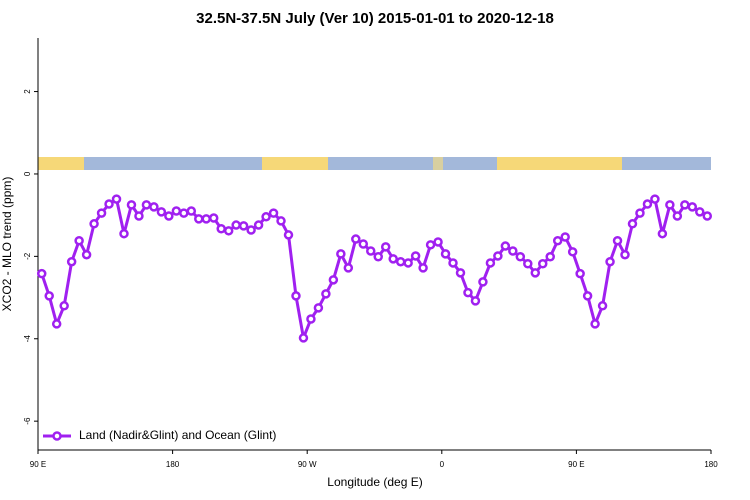 Image resolution: width=750 pixels, height=500 pixels. I want to click on x-tick-label: 0, so click(442, 464).